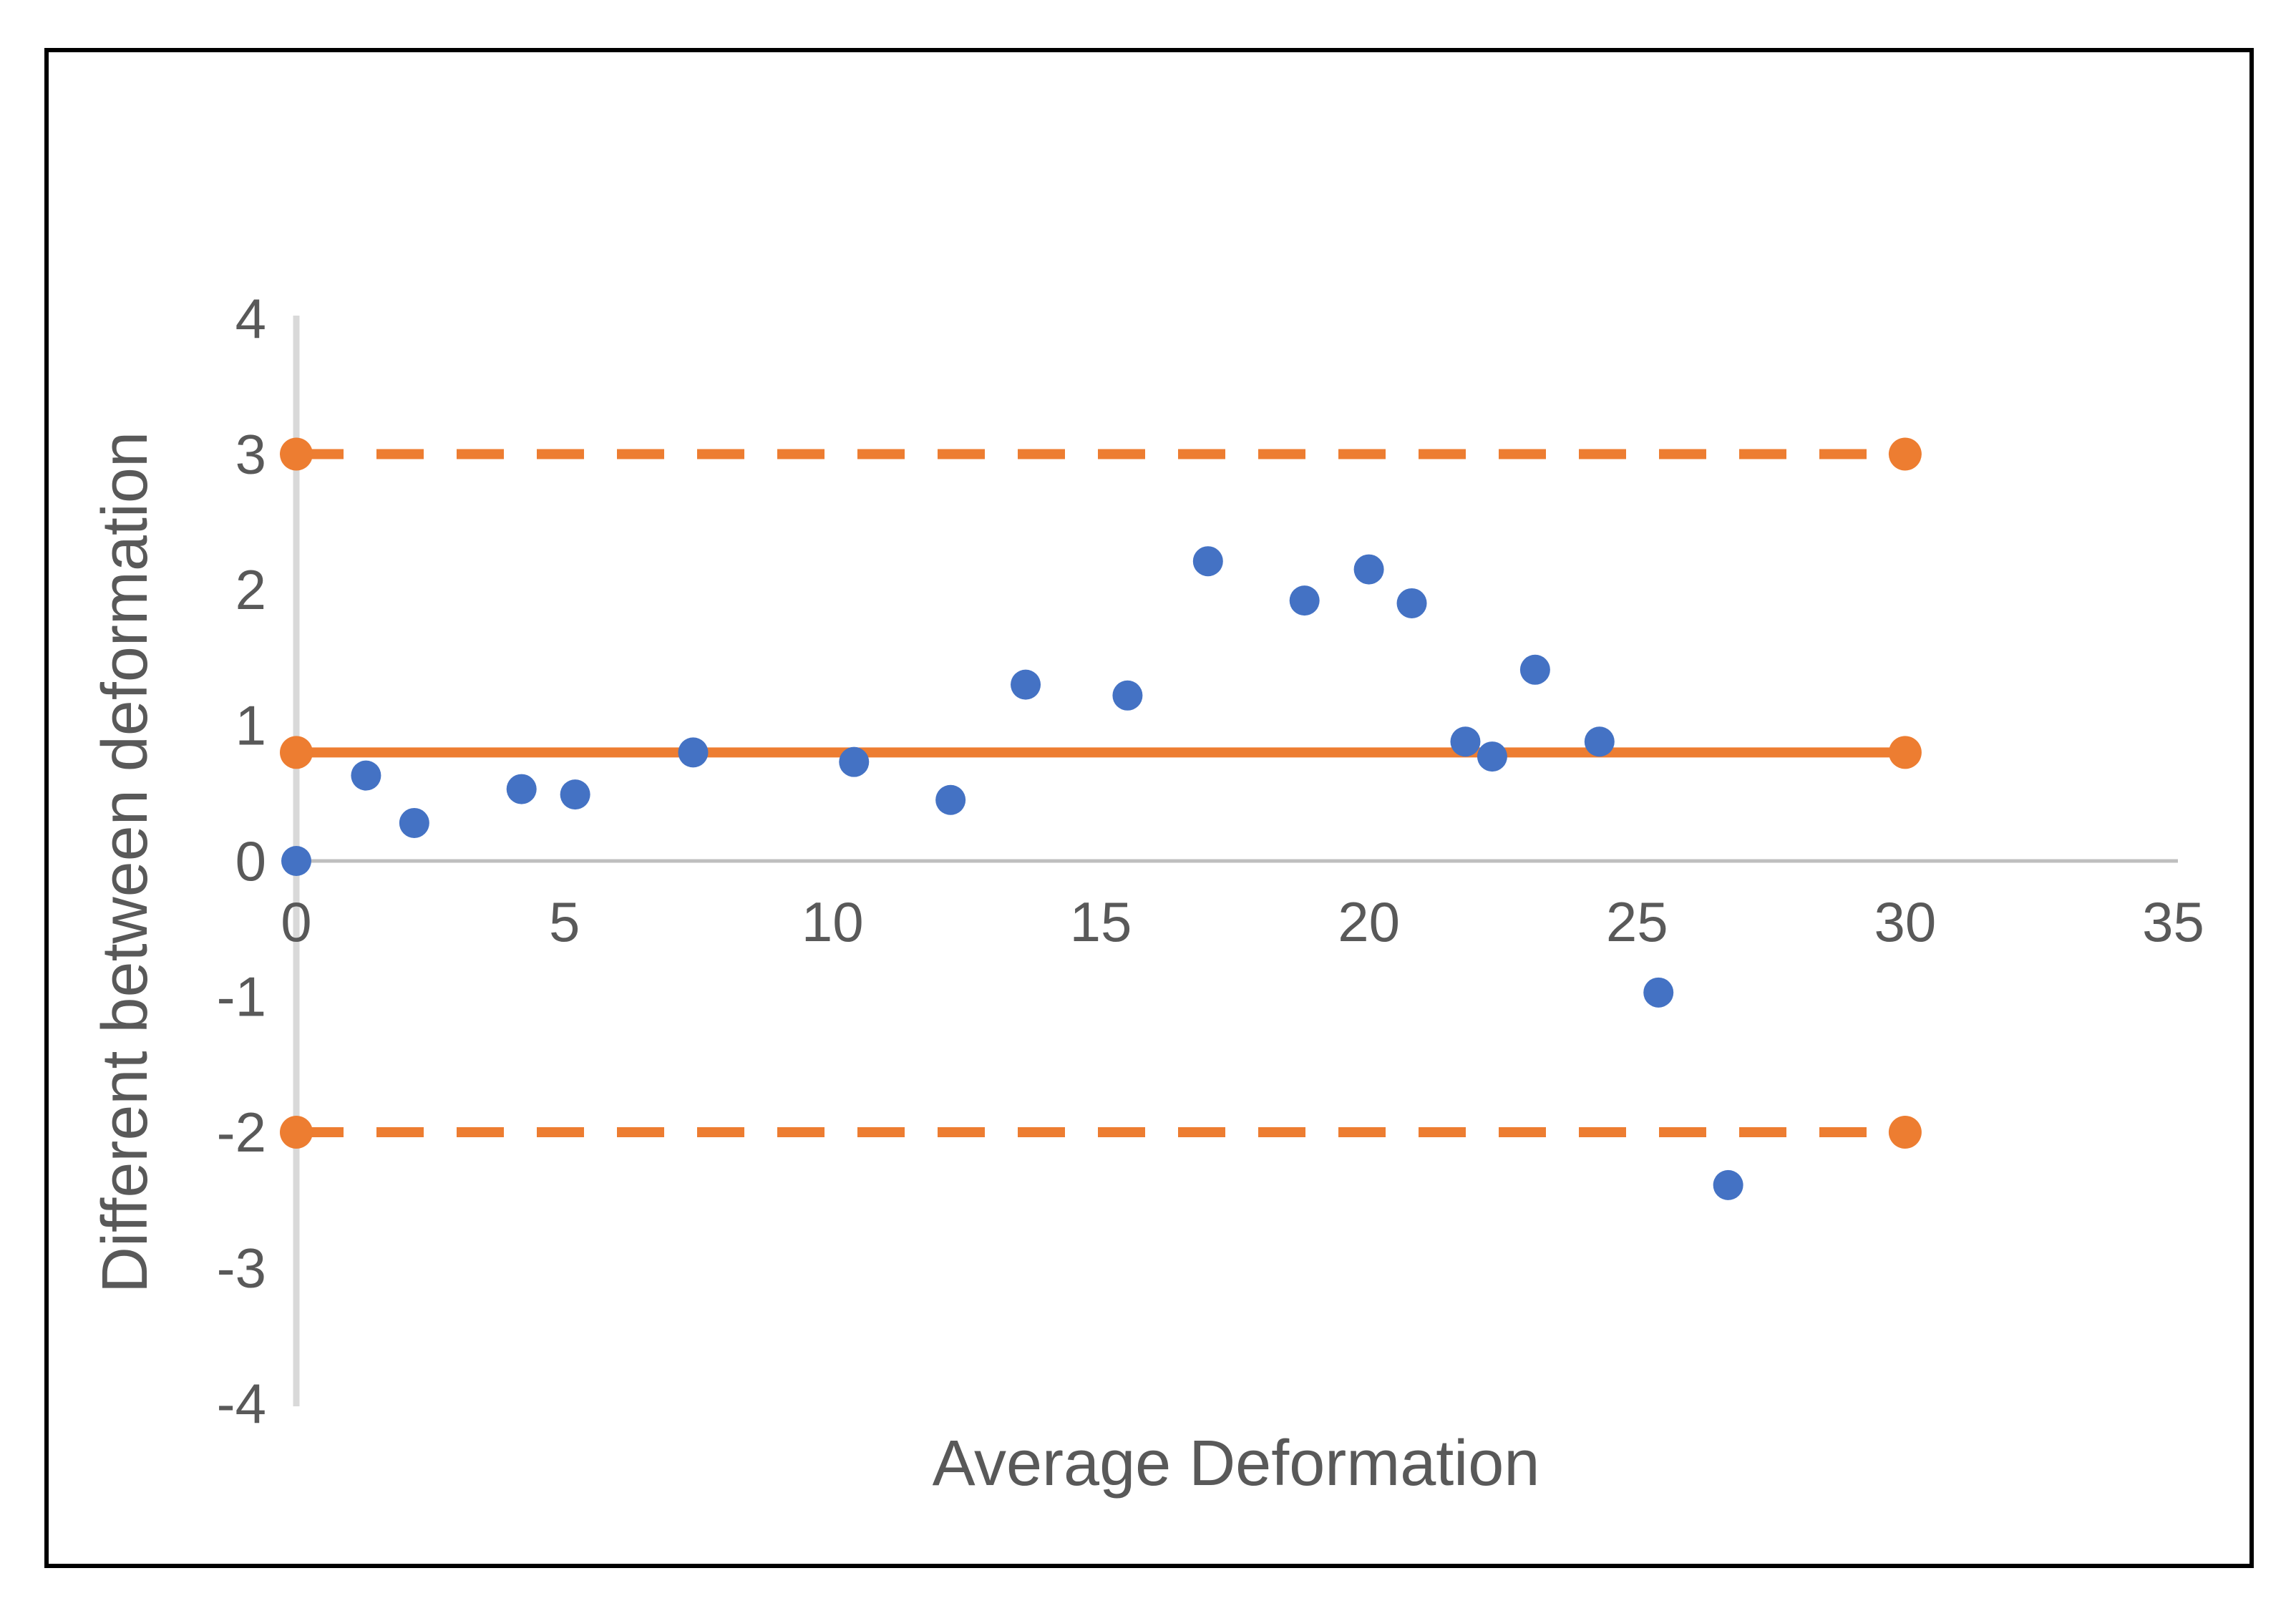 The image size is (2296, 1611). What do you see at coordinates (1237, 1463) in the screenshot?
I see `x-axis-title: Average Deformation` at bounding box center [1237, 1463].